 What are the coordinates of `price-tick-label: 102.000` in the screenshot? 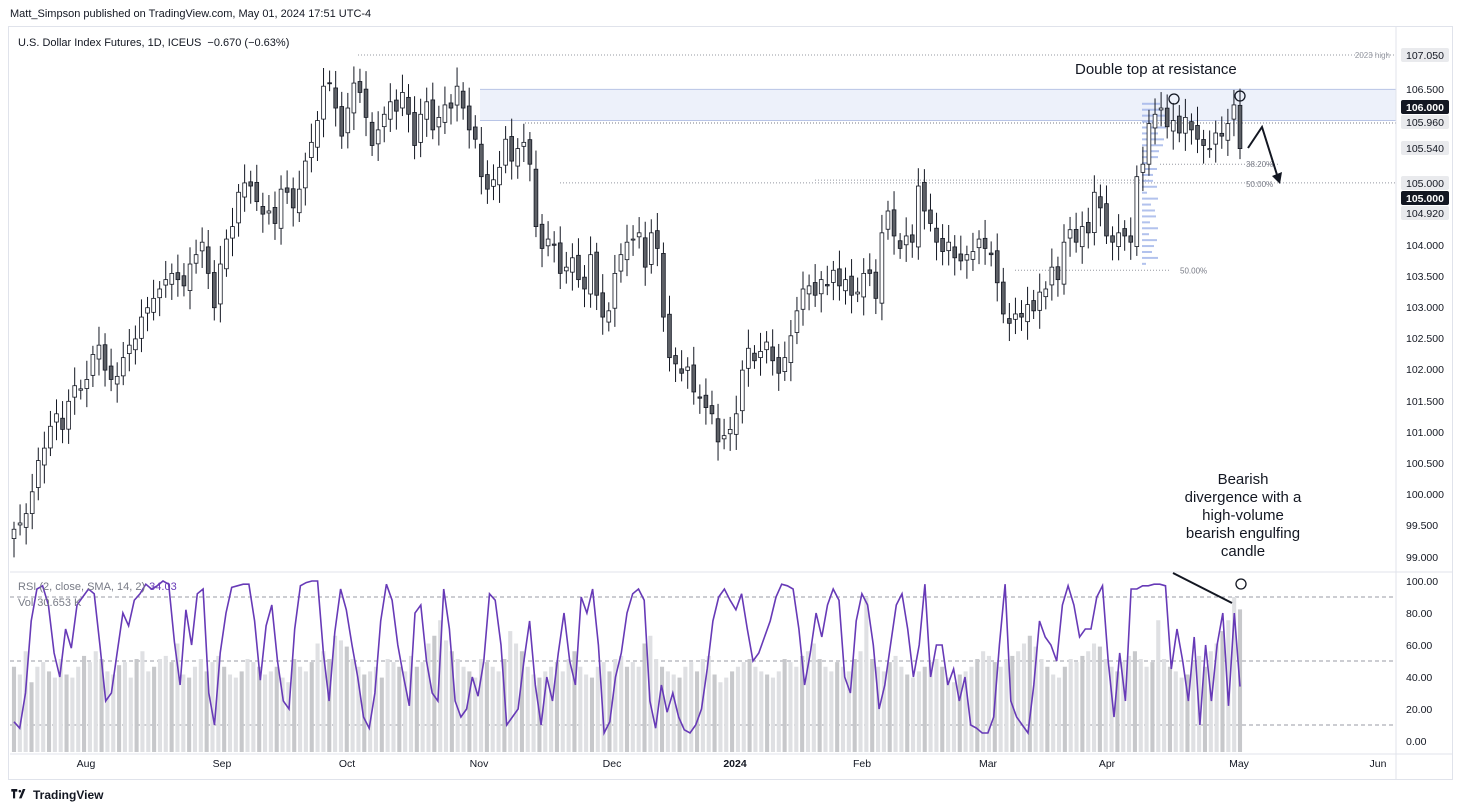 It's located at (1425, 370).